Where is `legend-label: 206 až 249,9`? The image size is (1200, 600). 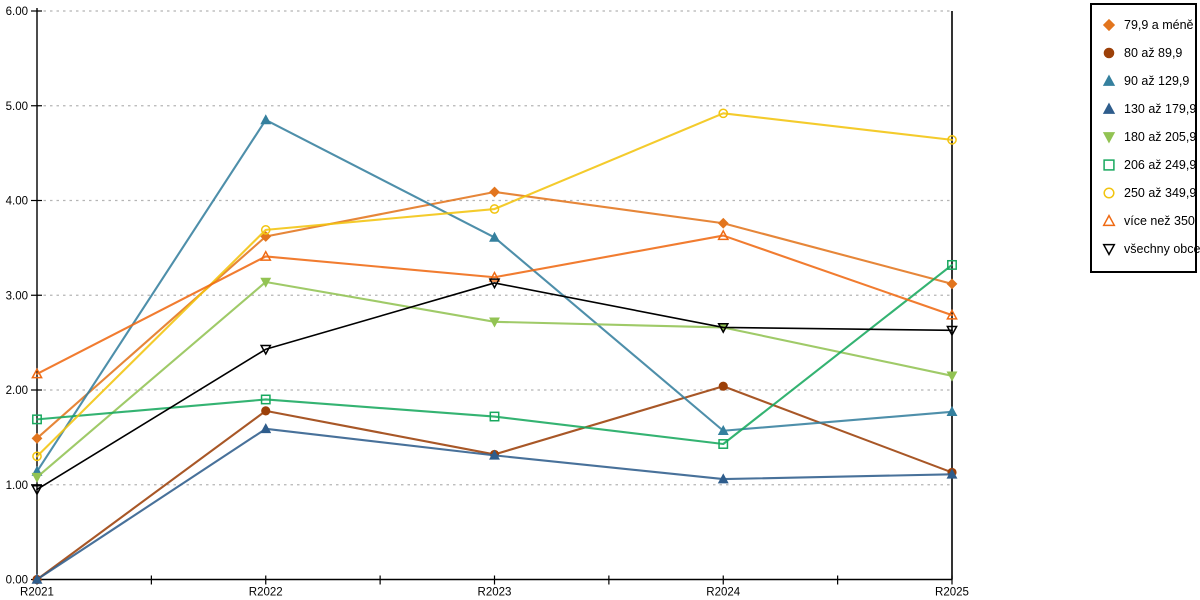
legend-label: 206 až 249,9 is located at coordinates (1160, 165).